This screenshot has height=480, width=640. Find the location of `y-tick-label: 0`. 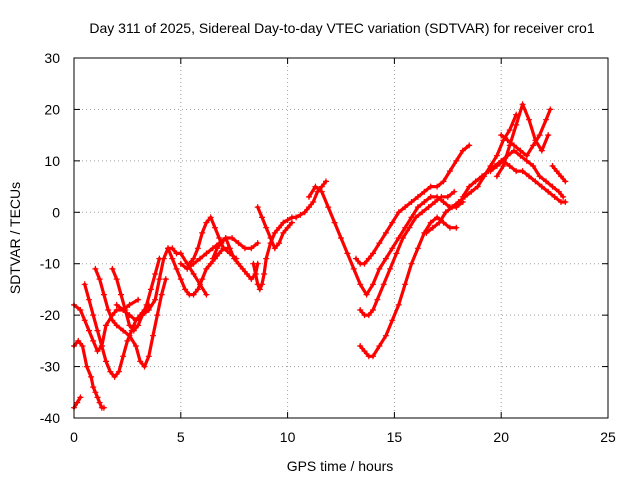

y-tick-label: 0 is located at coordinates (56, 212).